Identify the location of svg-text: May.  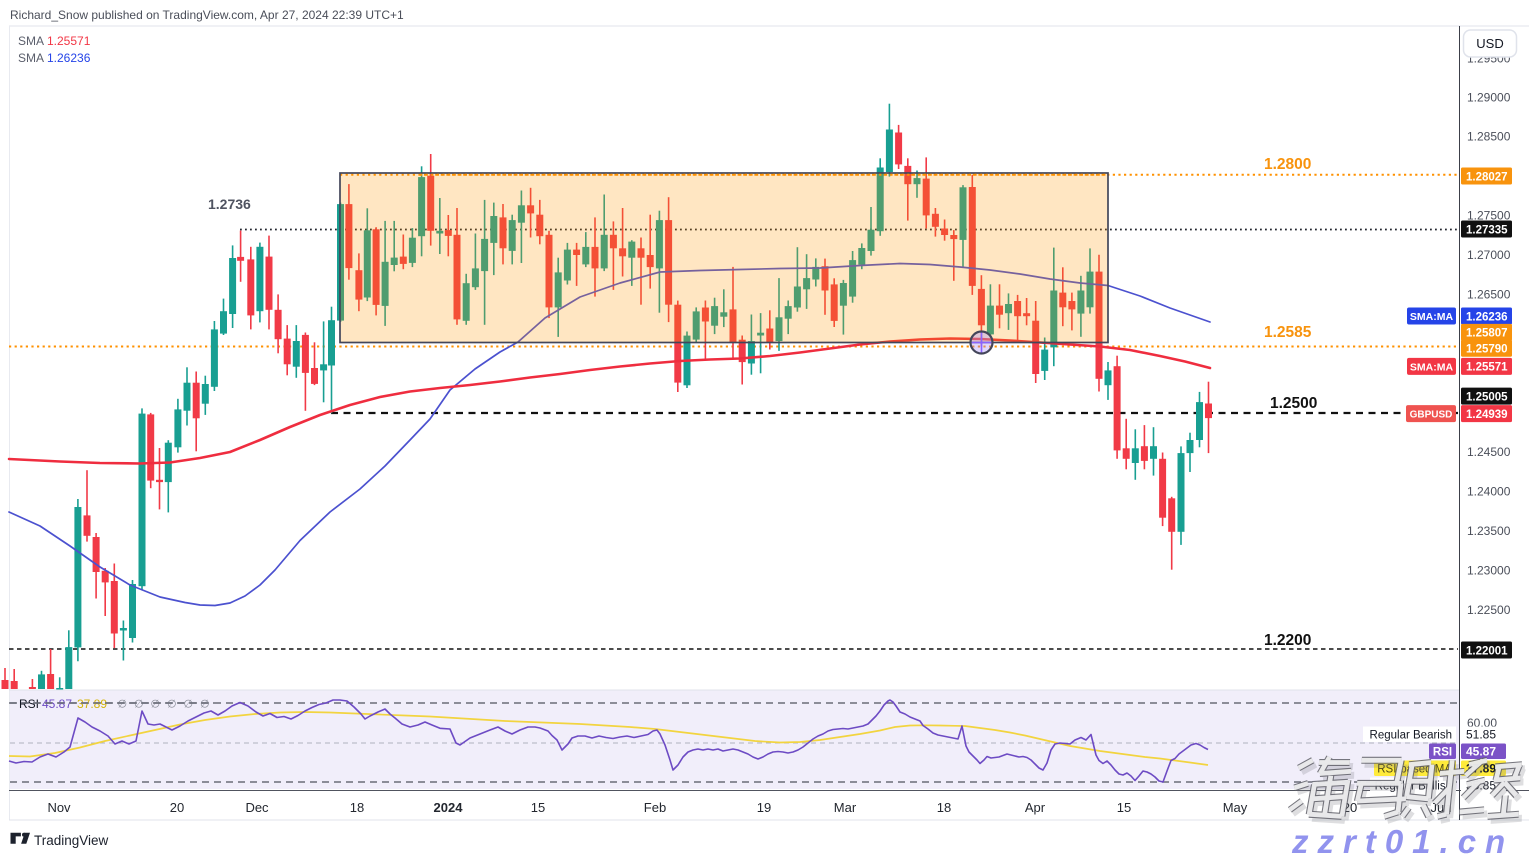
(1235, 807).